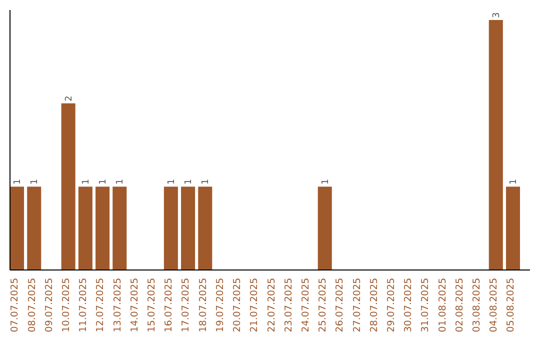  I want to click on x-tick-label: 29.07.2025, so click(391, 305).